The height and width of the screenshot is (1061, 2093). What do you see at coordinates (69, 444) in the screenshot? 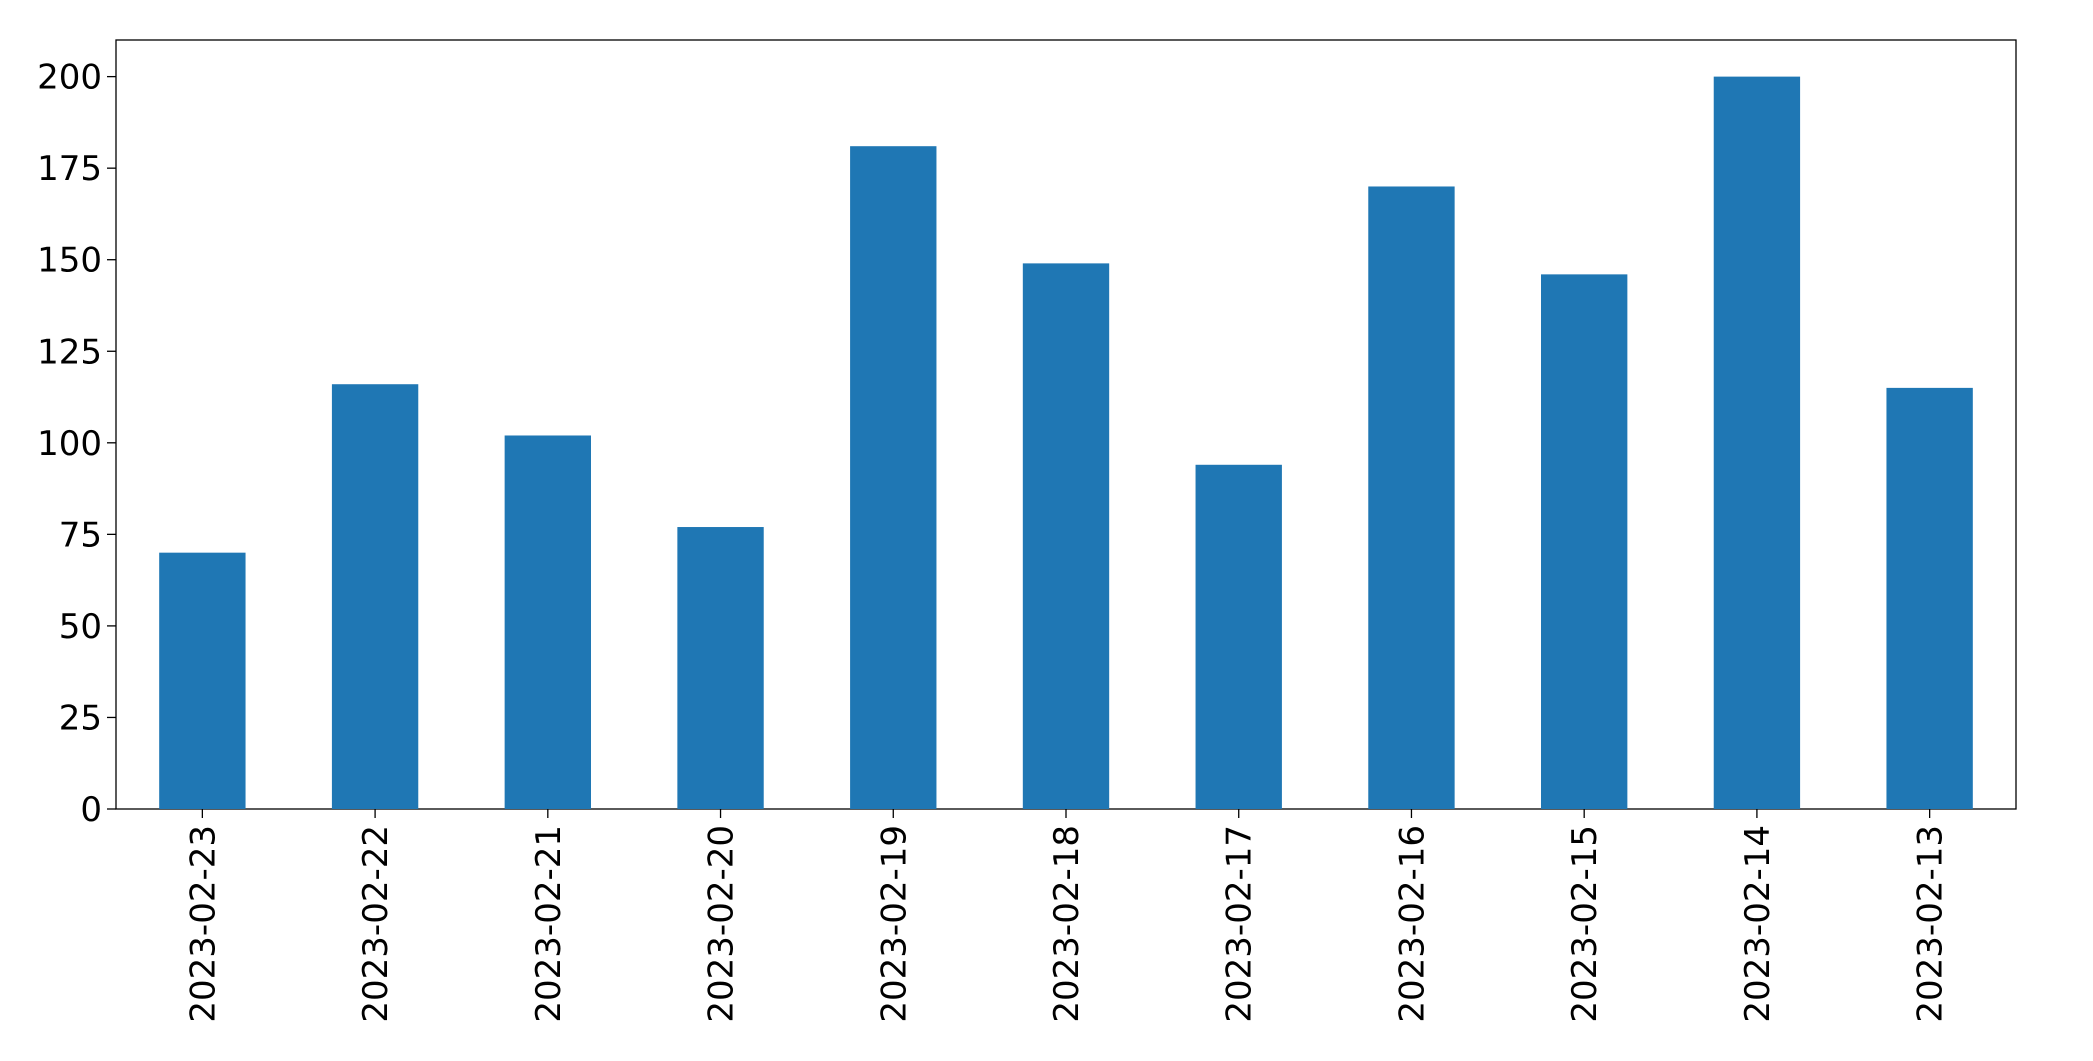
I see `y-tick-label: 100` at bounding box center [69, 444].